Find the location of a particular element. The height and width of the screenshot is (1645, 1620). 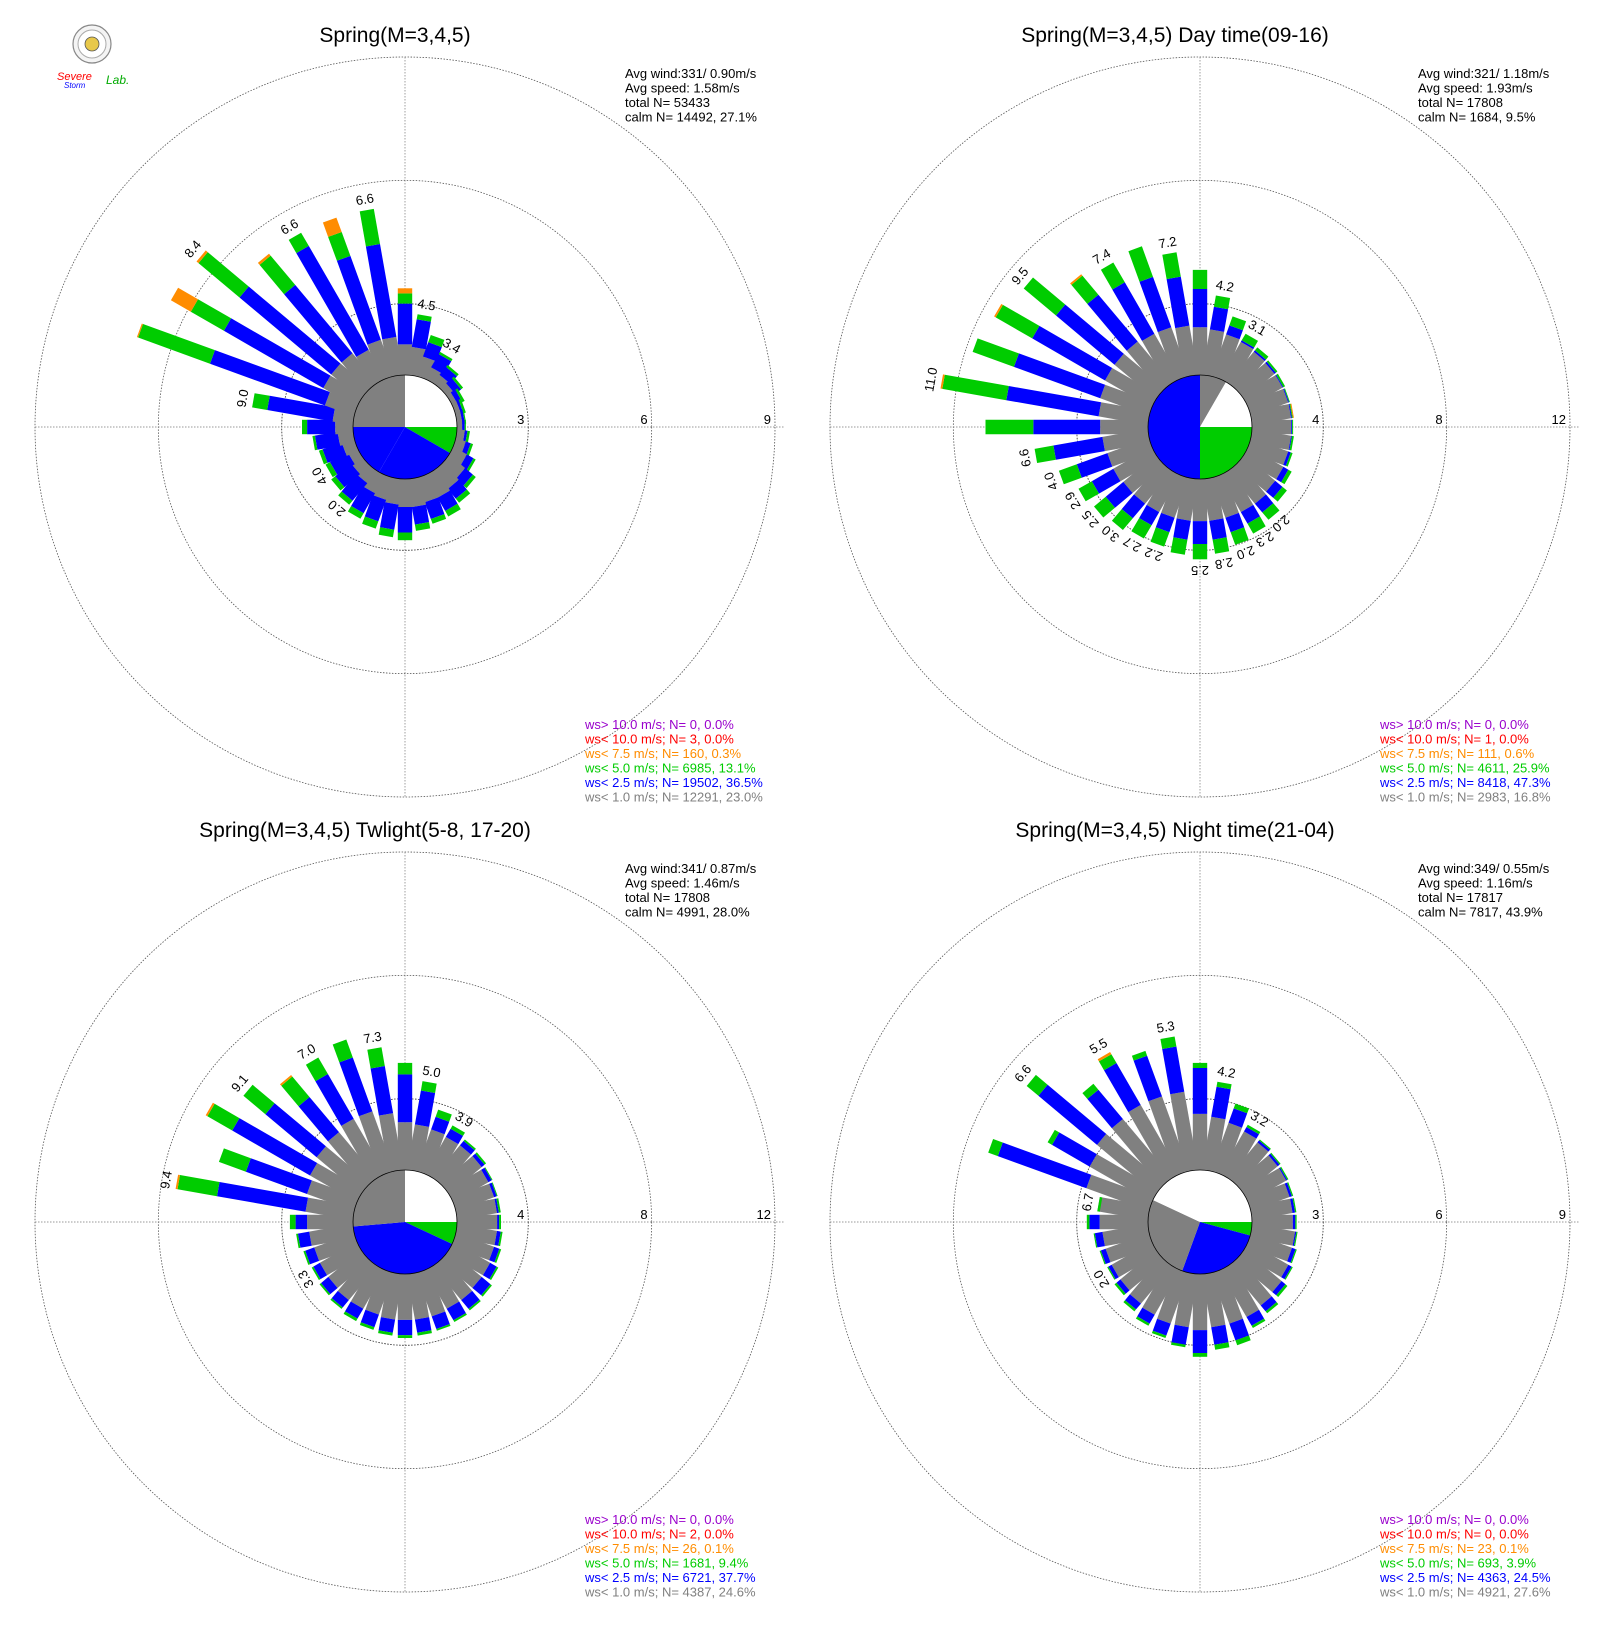

legend-entry: ws< 2.5 m/s; N= 6721, 37.7% is located at coordinates (670, 1577).